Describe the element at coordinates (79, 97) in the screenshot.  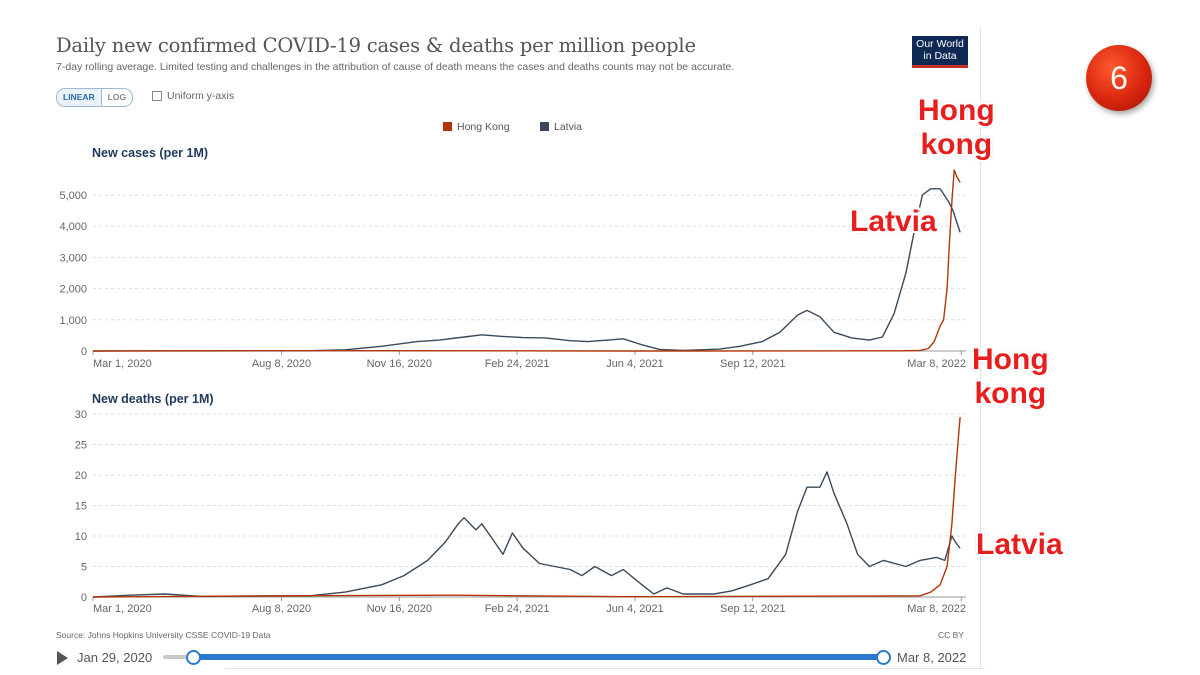
I see `linear-scale-button: LINEAR` at that location.